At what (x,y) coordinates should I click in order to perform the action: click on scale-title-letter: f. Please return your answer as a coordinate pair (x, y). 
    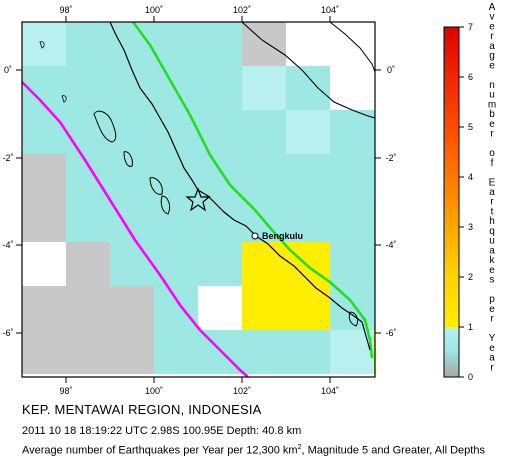
    Looking at the image, I should click on (492, 163).